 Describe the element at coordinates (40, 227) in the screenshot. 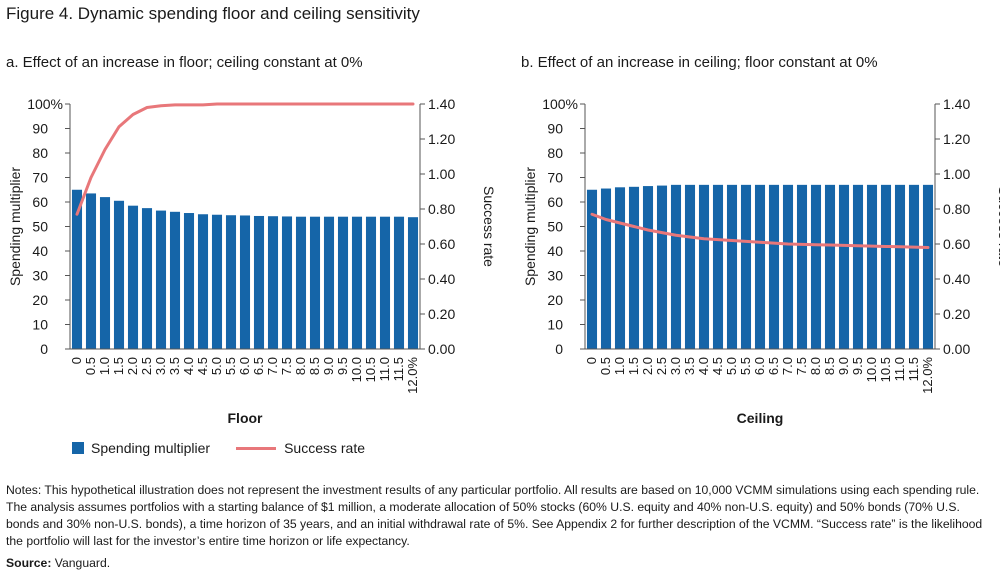

I see `left-tick-label: 50` at that location.